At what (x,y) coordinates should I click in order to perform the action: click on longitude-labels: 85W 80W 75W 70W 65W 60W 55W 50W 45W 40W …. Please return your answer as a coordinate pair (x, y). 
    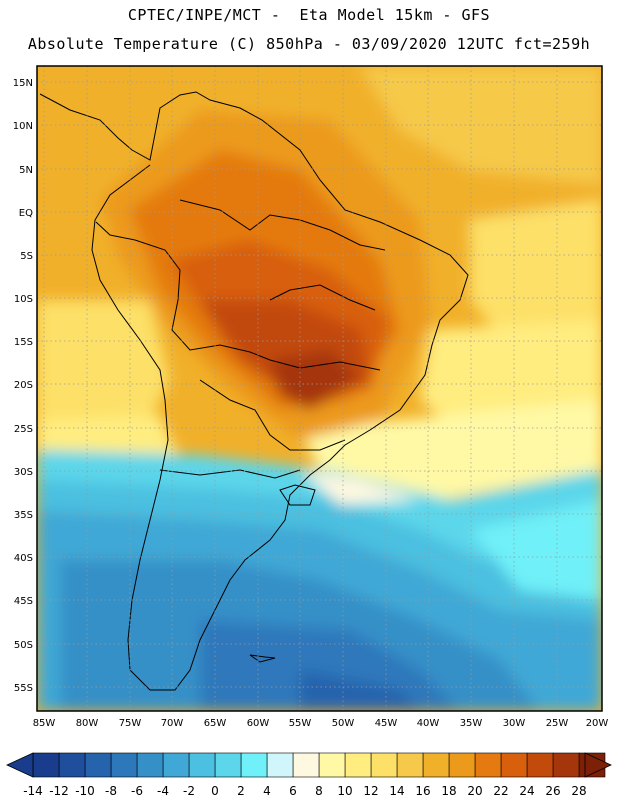
    Looking at the image, I should click on (321, 723).